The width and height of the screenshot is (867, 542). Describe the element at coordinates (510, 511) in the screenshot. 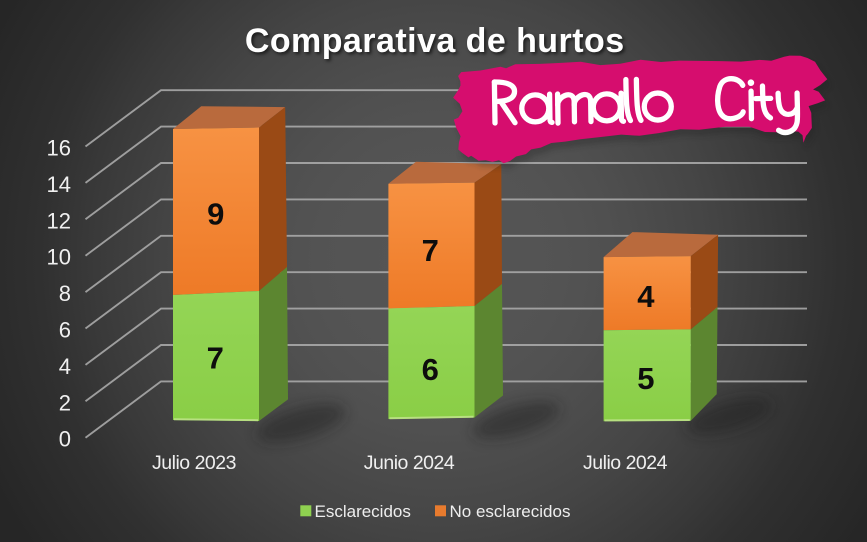

I see `svg-text: No esclarecidos` at that location.